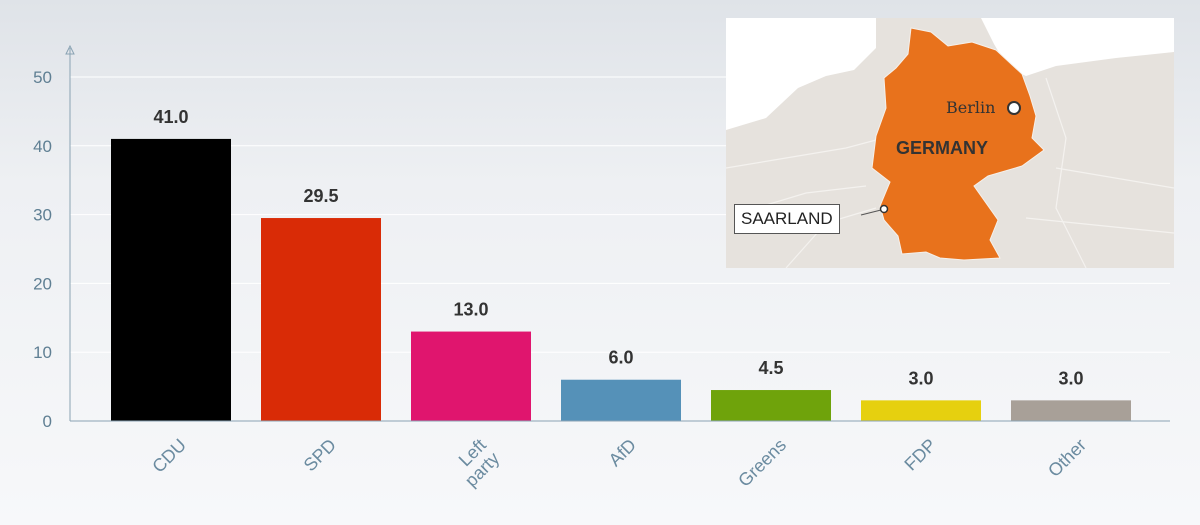 The width and height of the screenshot is (1200, 525). Describe the element at coordinates (321, 319) in the screenshot. I see `bar-spd` at that location.